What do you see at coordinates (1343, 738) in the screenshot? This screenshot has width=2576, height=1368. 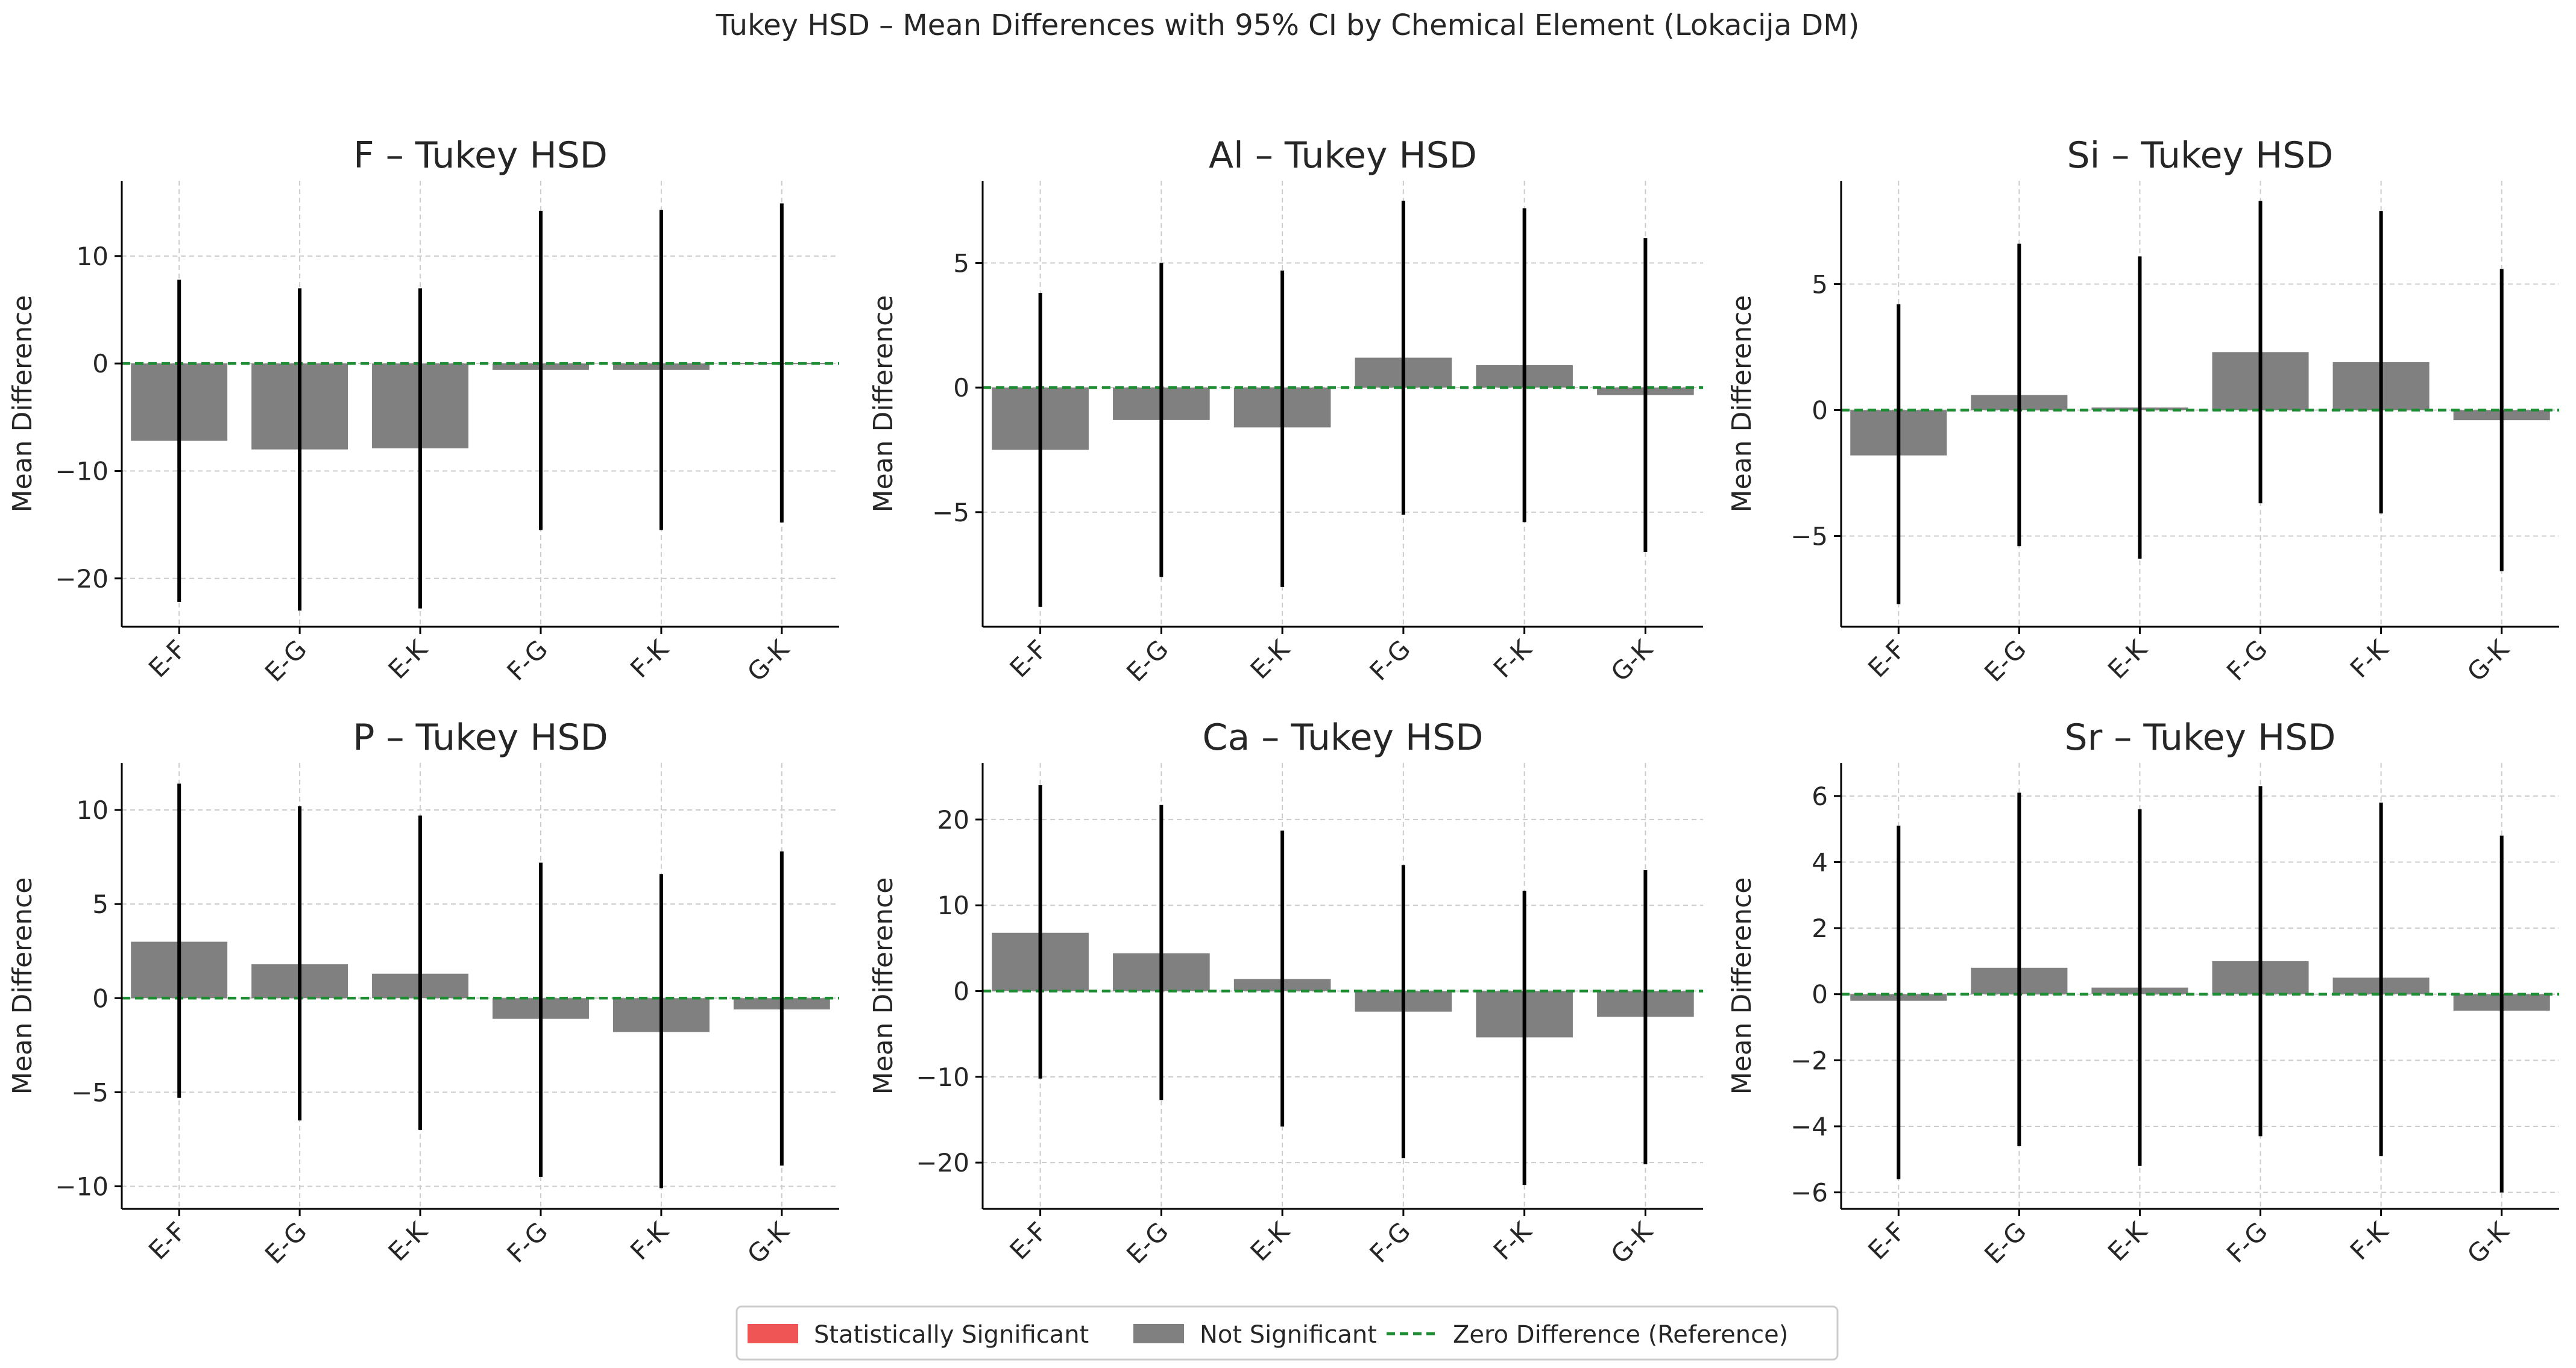 I see `subplot-title: Ca – Tukey HSD` at bounding box center [1343, 738].